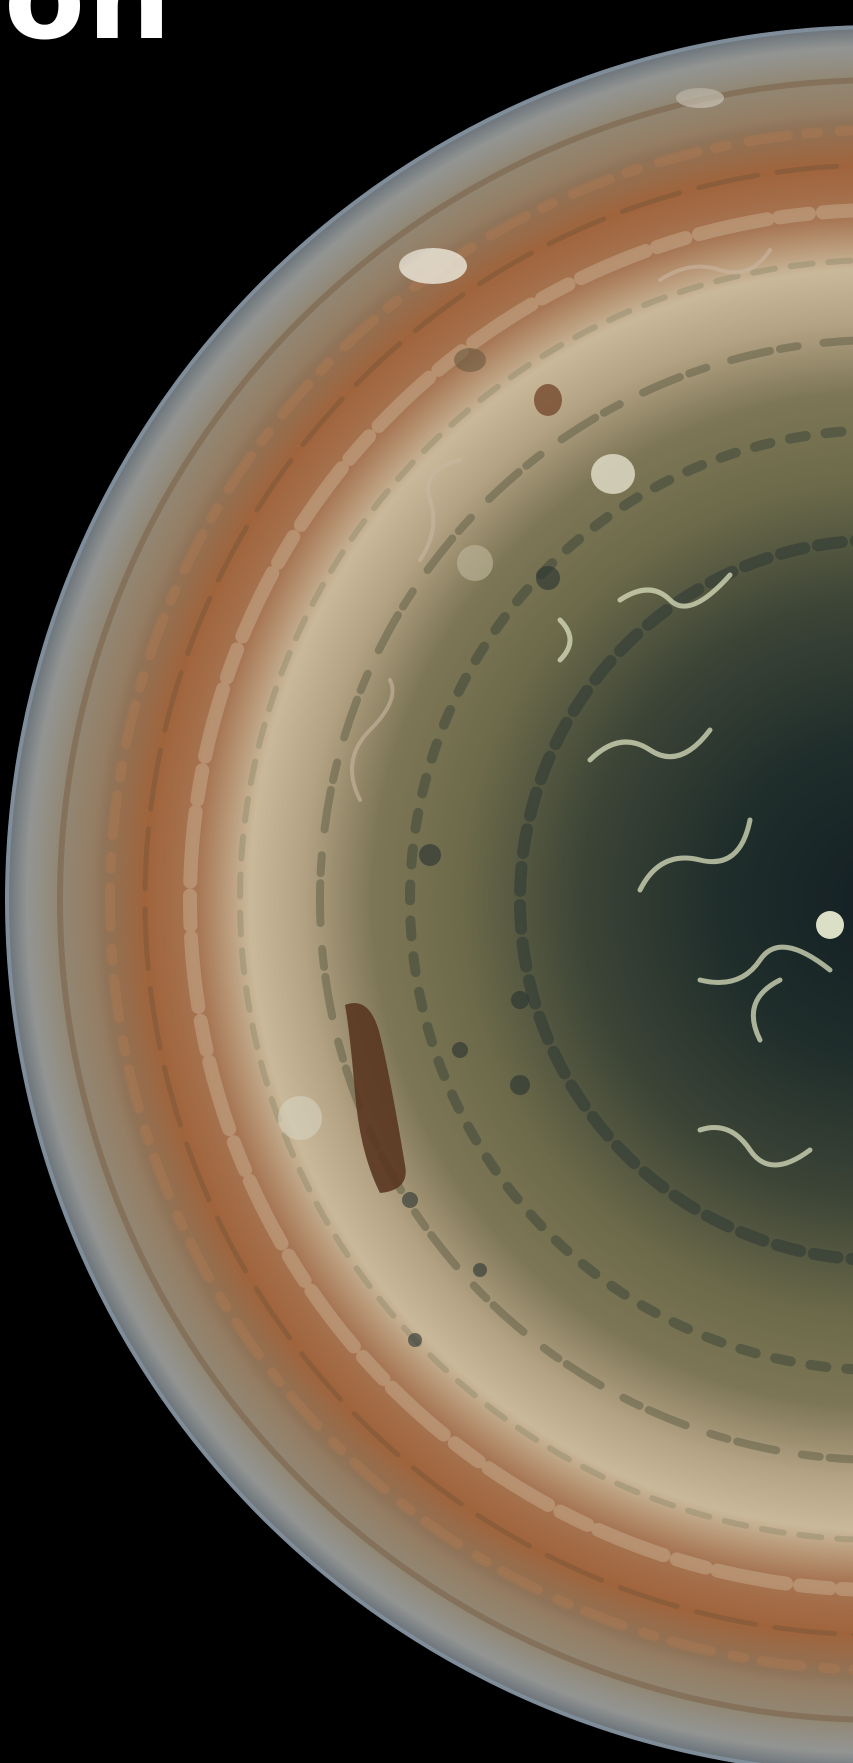  Describe the element at coordinates (88, 28) in the screenshot. I see `caption-text: on` at that location.